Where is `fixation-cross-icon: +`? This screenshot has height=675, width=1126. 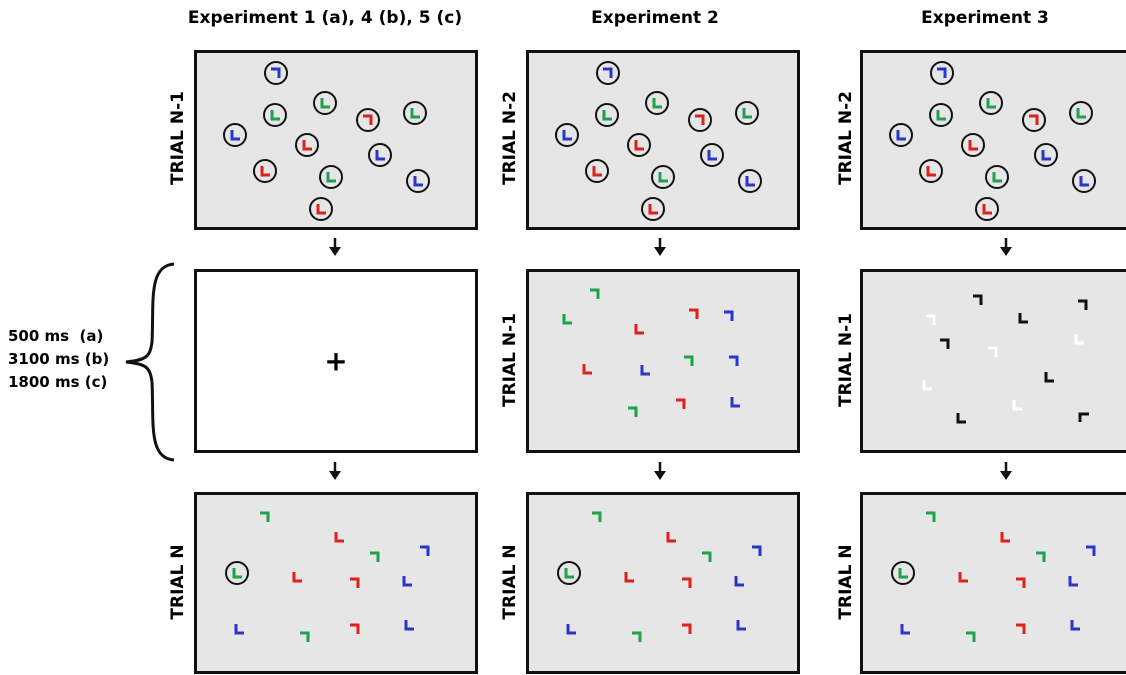
fixation-cross-icon: + is located at coordinates (336, 361).